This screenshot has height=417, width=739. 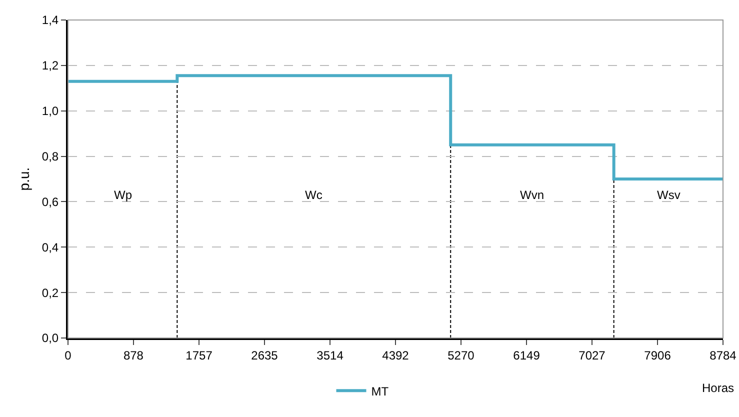 What do you see at coordinates (50, 111) in the screenshot?
I see `y-tick-label: 1,0` at bounding box center [50, 111].